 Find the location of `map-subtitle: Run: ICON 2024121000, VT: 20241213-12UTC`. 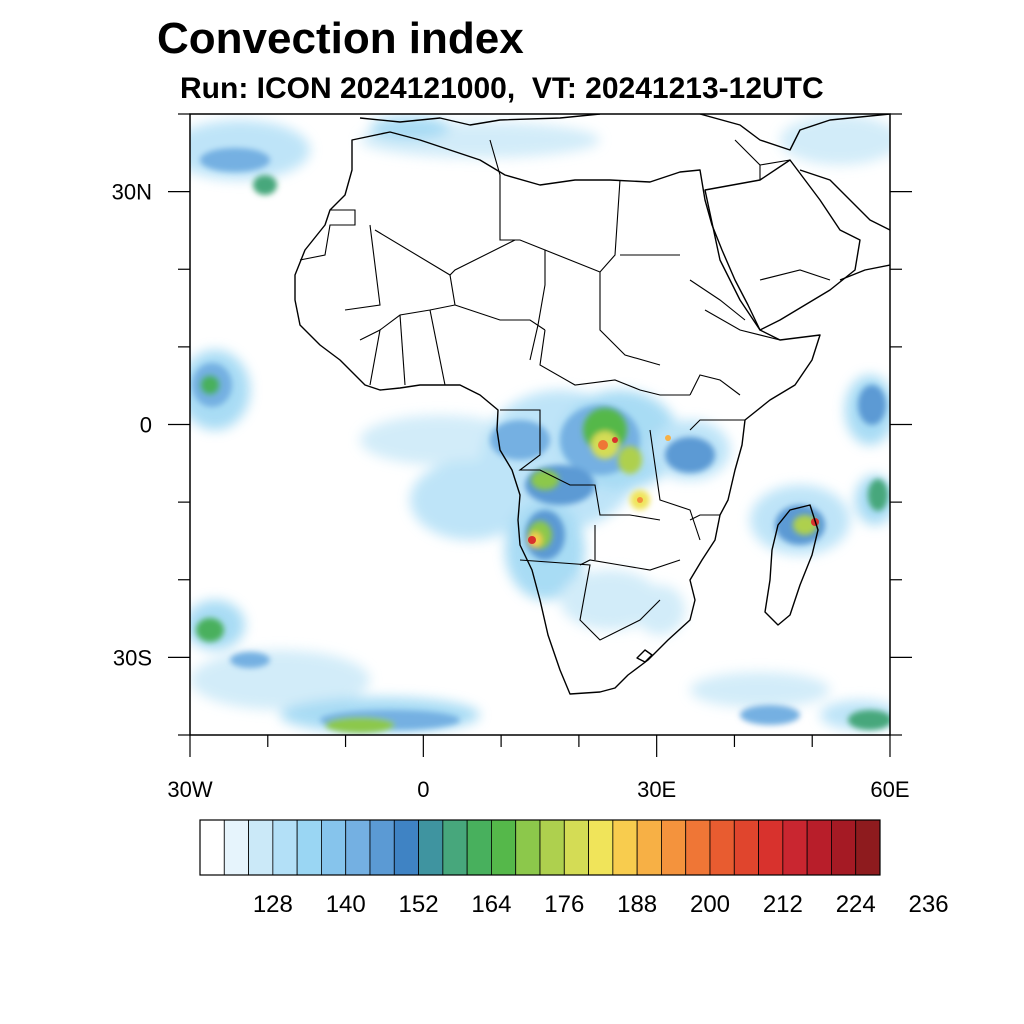

map-subtitle: Run: ICON 2024121000, VT: 20241213-12UTC is located at coordinates (502, 88).